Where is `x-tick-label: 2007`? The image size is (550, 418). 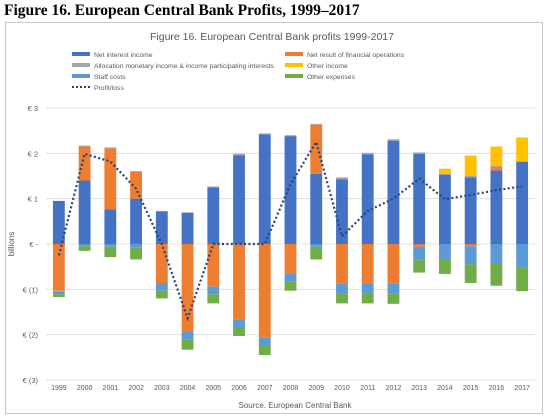
x-tick-label: 2007 is located at coordinates (265, 388).